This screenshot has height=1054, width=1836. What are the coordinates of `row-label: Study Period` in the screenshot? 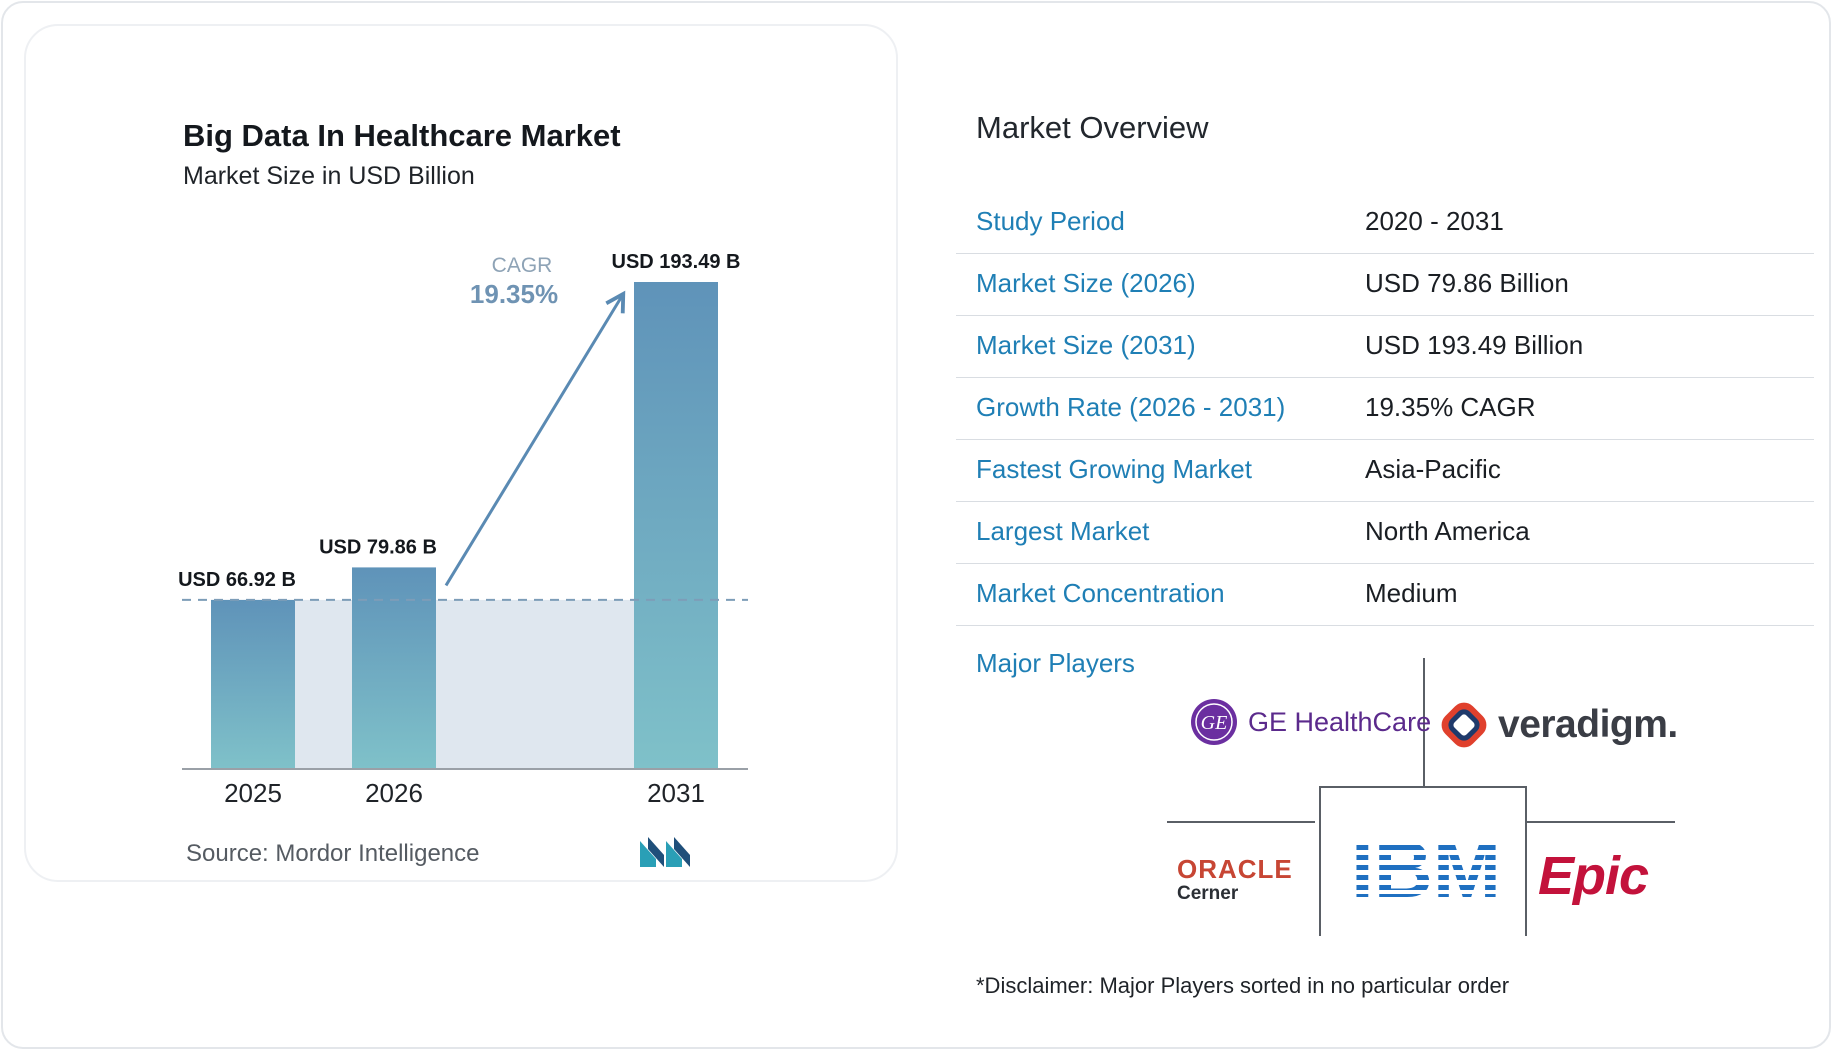 It's located at (1050, 221).